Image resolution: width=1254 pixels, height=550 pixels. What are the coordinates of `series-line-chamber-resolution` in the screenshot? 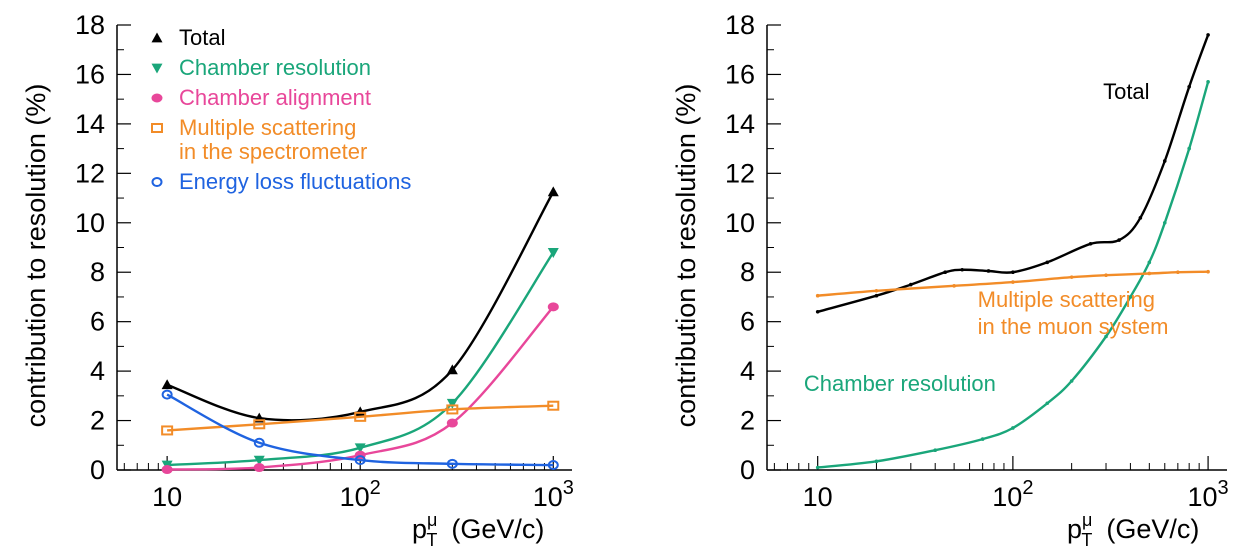 It's located at (361, 359).